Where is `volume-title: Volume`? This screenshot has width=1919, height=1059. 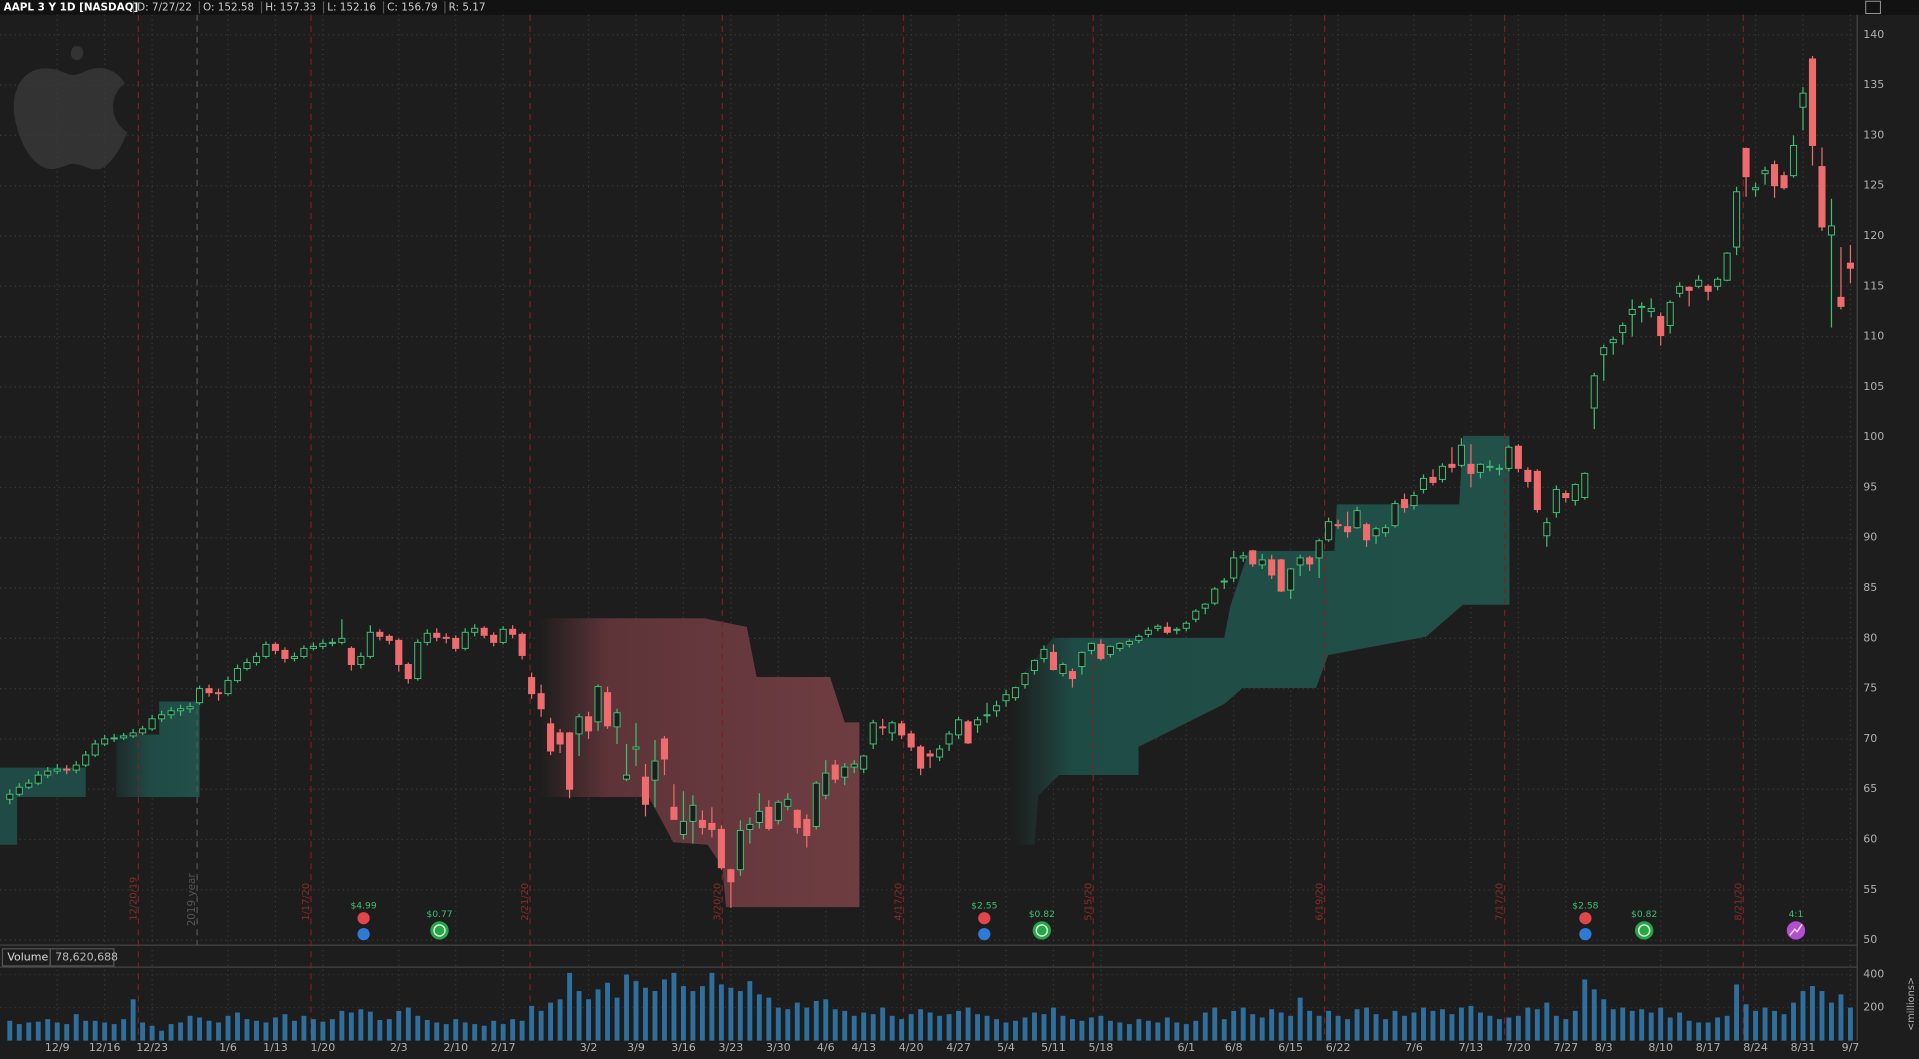
volume-title: Volume is located at coordinates (27, 956).